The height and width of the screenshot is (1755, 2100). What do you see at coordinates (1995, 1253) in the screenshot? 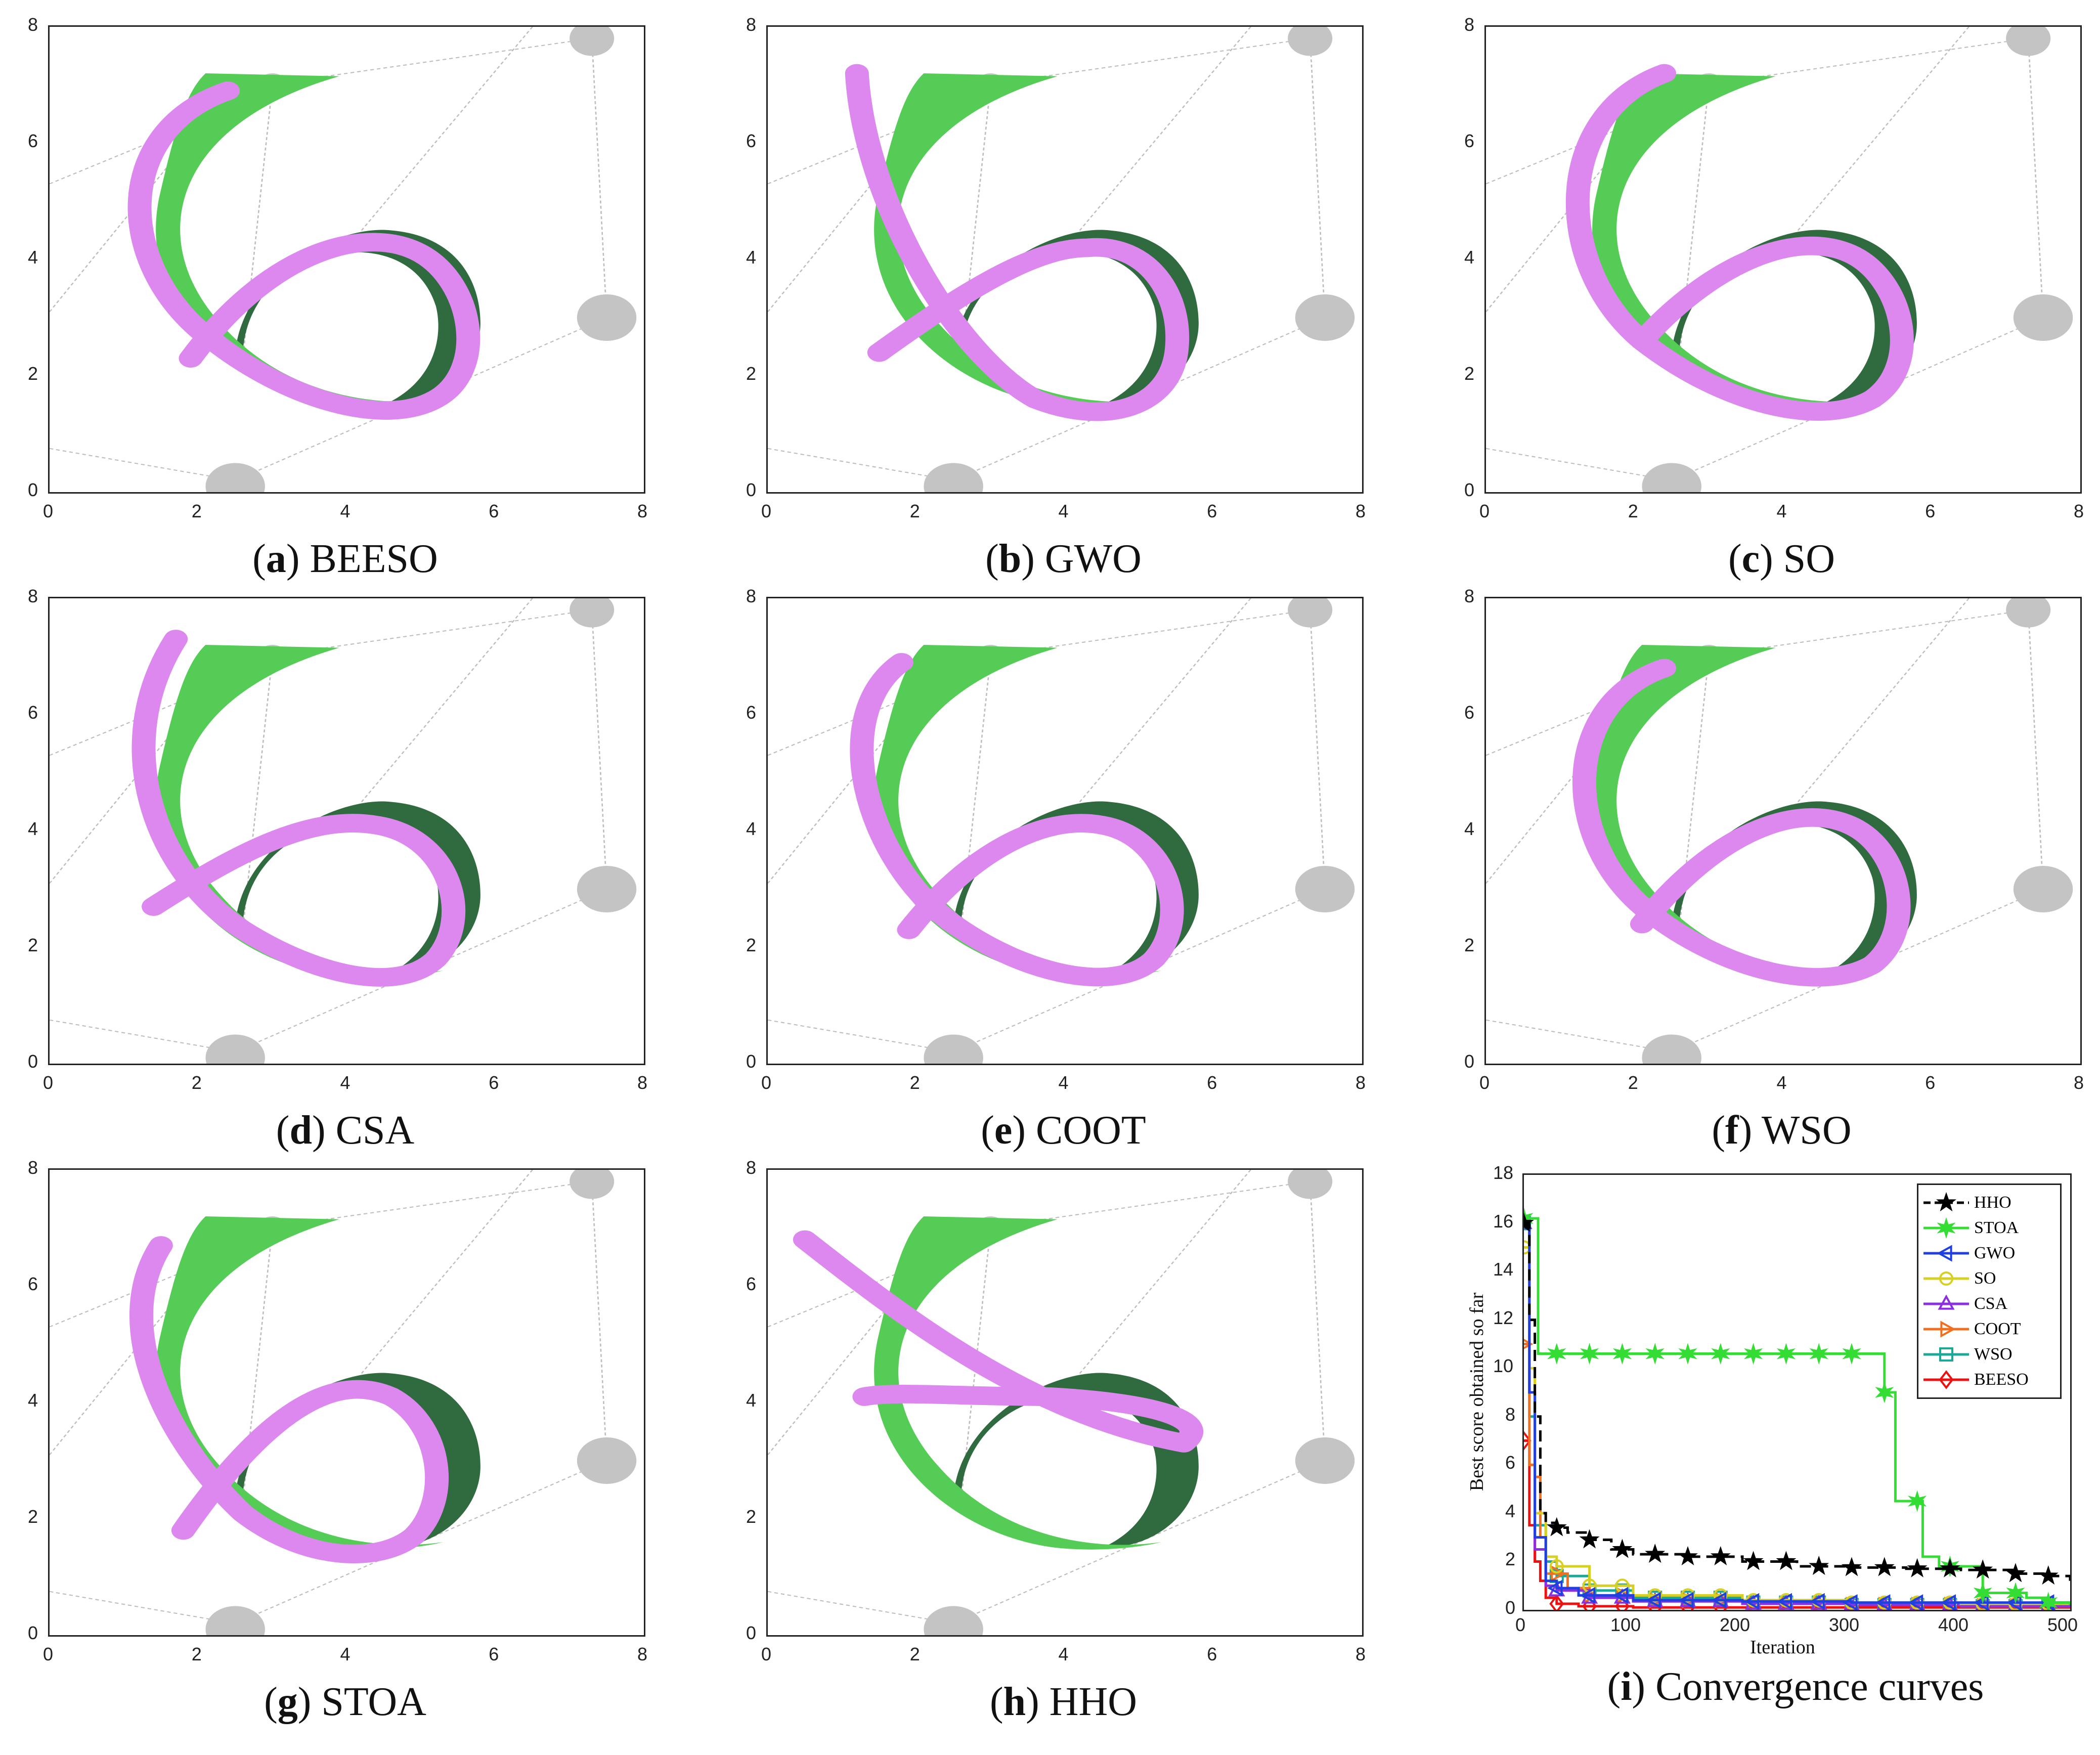
I see `legend-label: GWO` at bounding box center [1995, 1253].